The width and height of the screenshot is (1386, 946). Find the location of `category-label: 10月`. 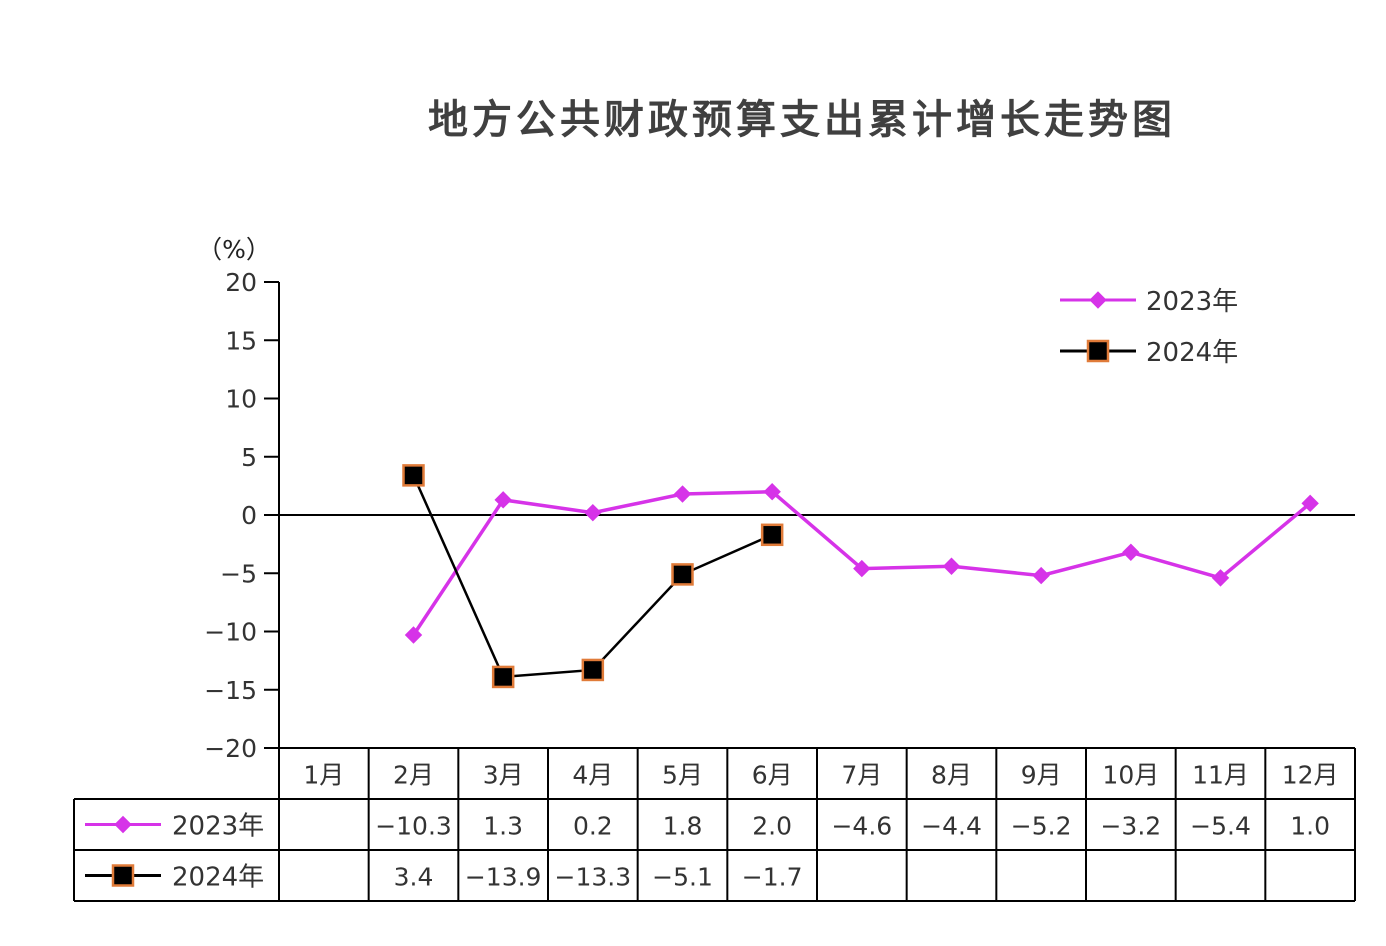

category-label: 10月 is located at coordinates (1130, 775).